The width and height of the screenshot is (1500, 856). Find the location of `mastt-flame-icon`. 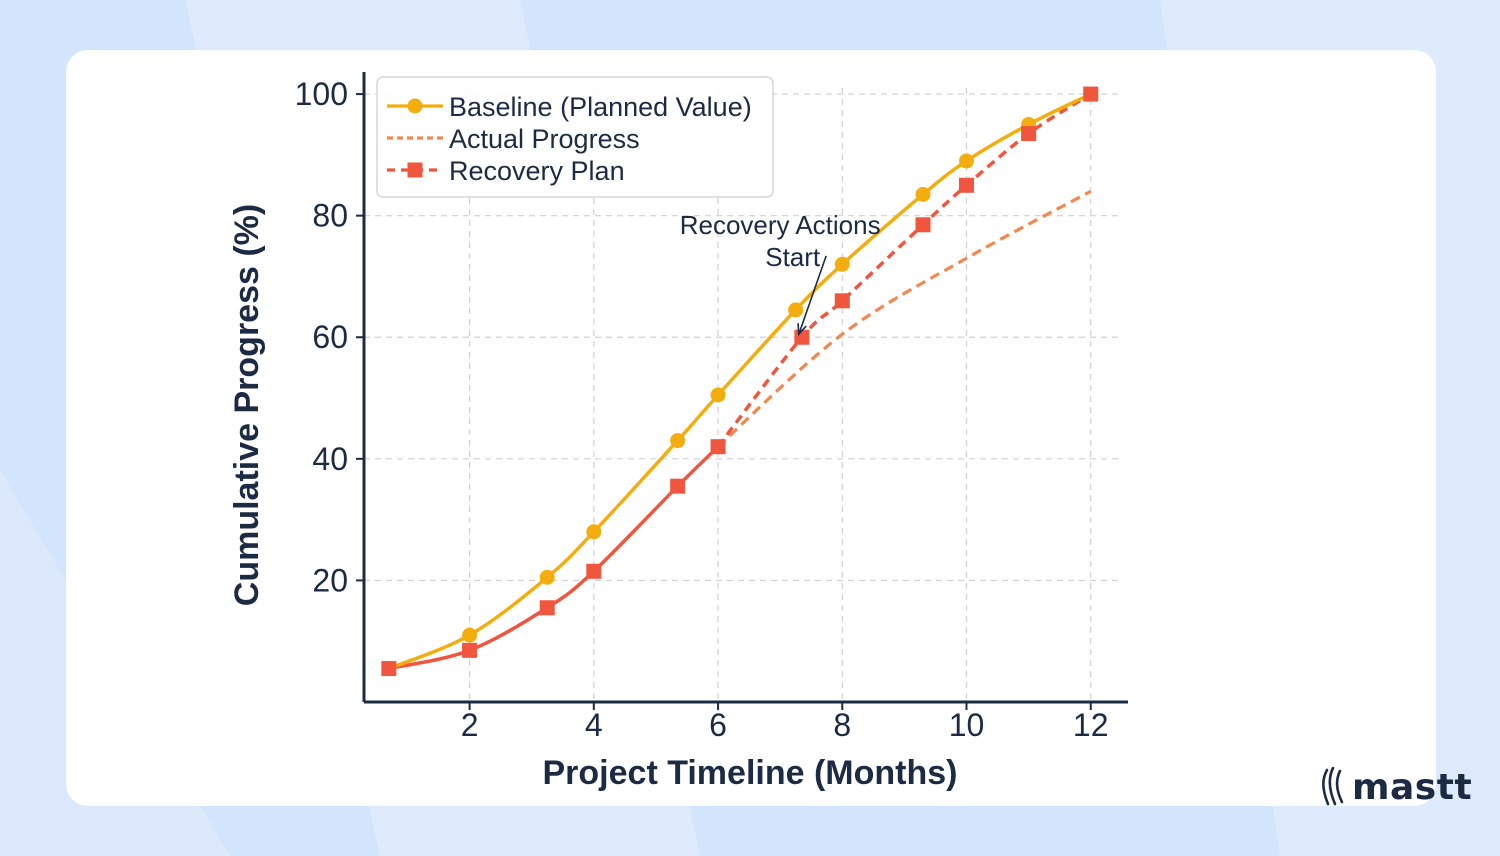

mastt-flame-icon is located at coordinates (1333, 786).